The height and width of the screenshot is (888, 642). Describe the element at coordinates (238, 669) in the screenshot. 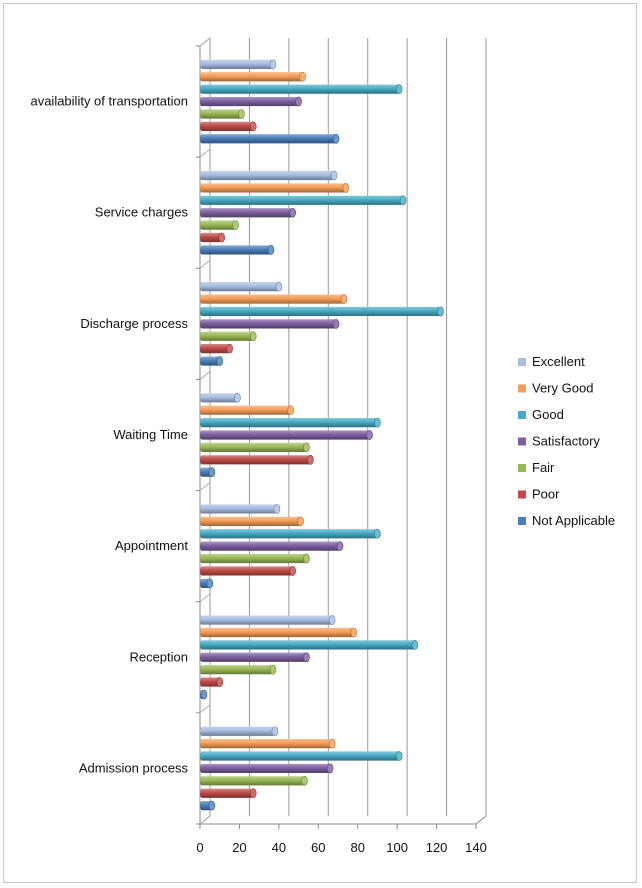

I see `bar-fair-reception` at that location.